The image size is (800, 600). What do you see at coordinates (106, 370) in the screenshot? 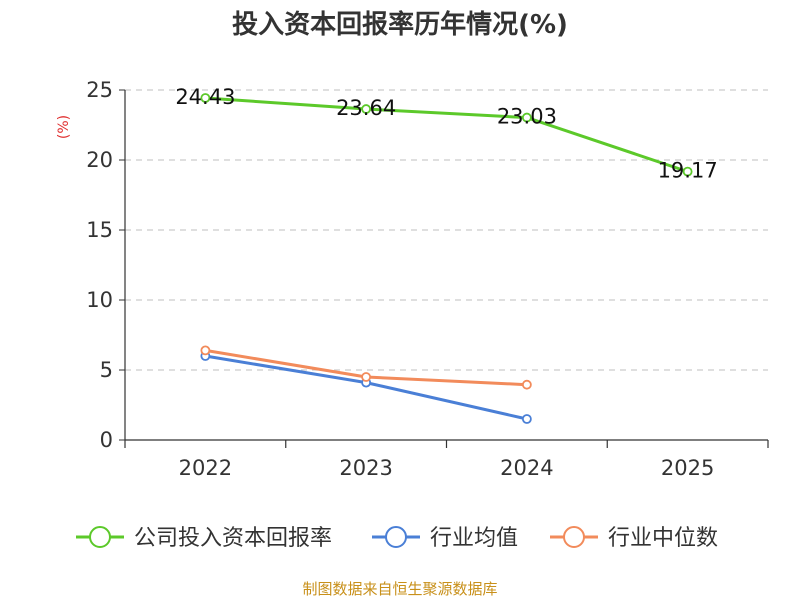
I see `y-tick-label: 5` at bounding box center [106, 370].